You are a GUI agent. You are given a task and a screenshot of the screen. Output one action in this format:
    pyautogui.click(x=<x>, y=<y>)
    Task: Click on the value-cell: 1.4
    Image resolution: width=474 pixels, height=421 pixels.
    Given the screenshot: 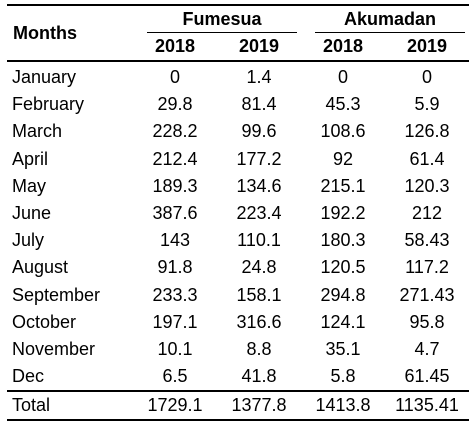 What is the action you would take?
    pyautogui.click(x=259, y=77)
    